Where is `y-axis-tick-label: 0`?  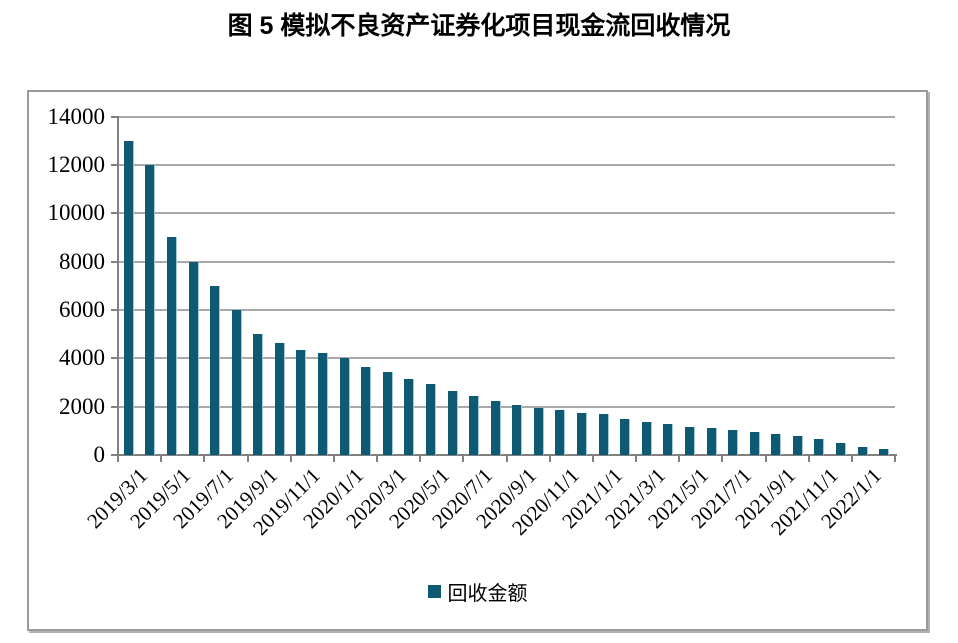 y-axis-tick-label: 0 is located at coordinates (99, 454).